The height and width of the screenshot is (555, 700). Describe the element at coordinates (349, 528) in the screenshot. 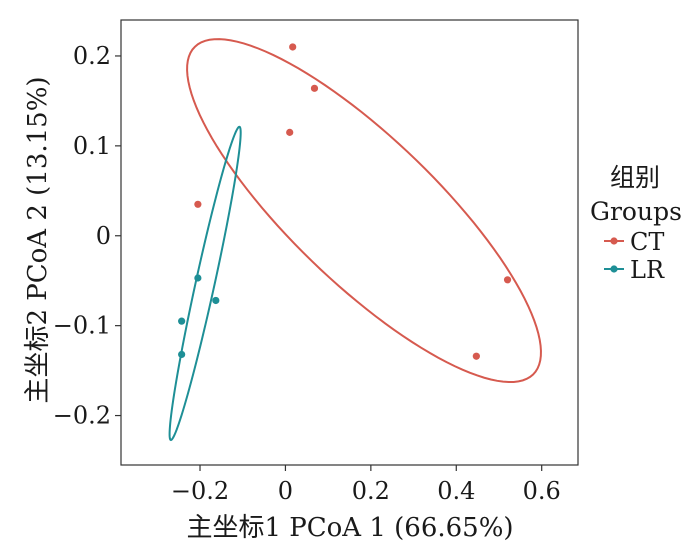

I see `x-axis-title: 主坐标1 PCoA 1 (66.65%)` at that location.